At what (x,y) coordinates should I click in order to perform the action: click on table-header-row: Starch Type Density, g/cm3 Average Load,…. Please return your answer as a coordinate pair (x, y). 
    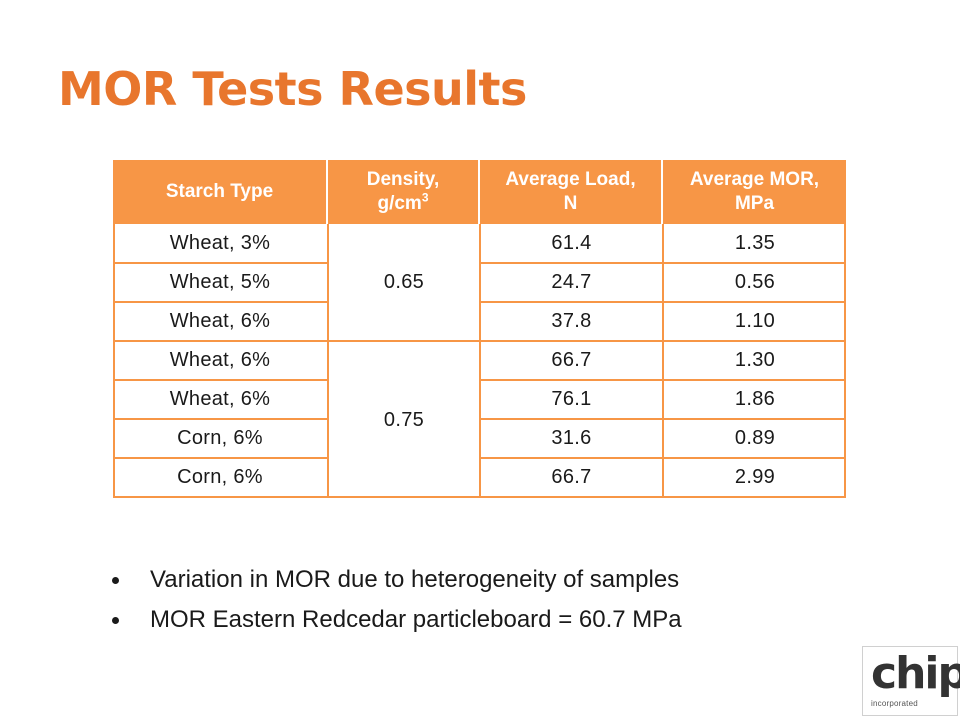
    Looking at the image, I should click on (479, 192).